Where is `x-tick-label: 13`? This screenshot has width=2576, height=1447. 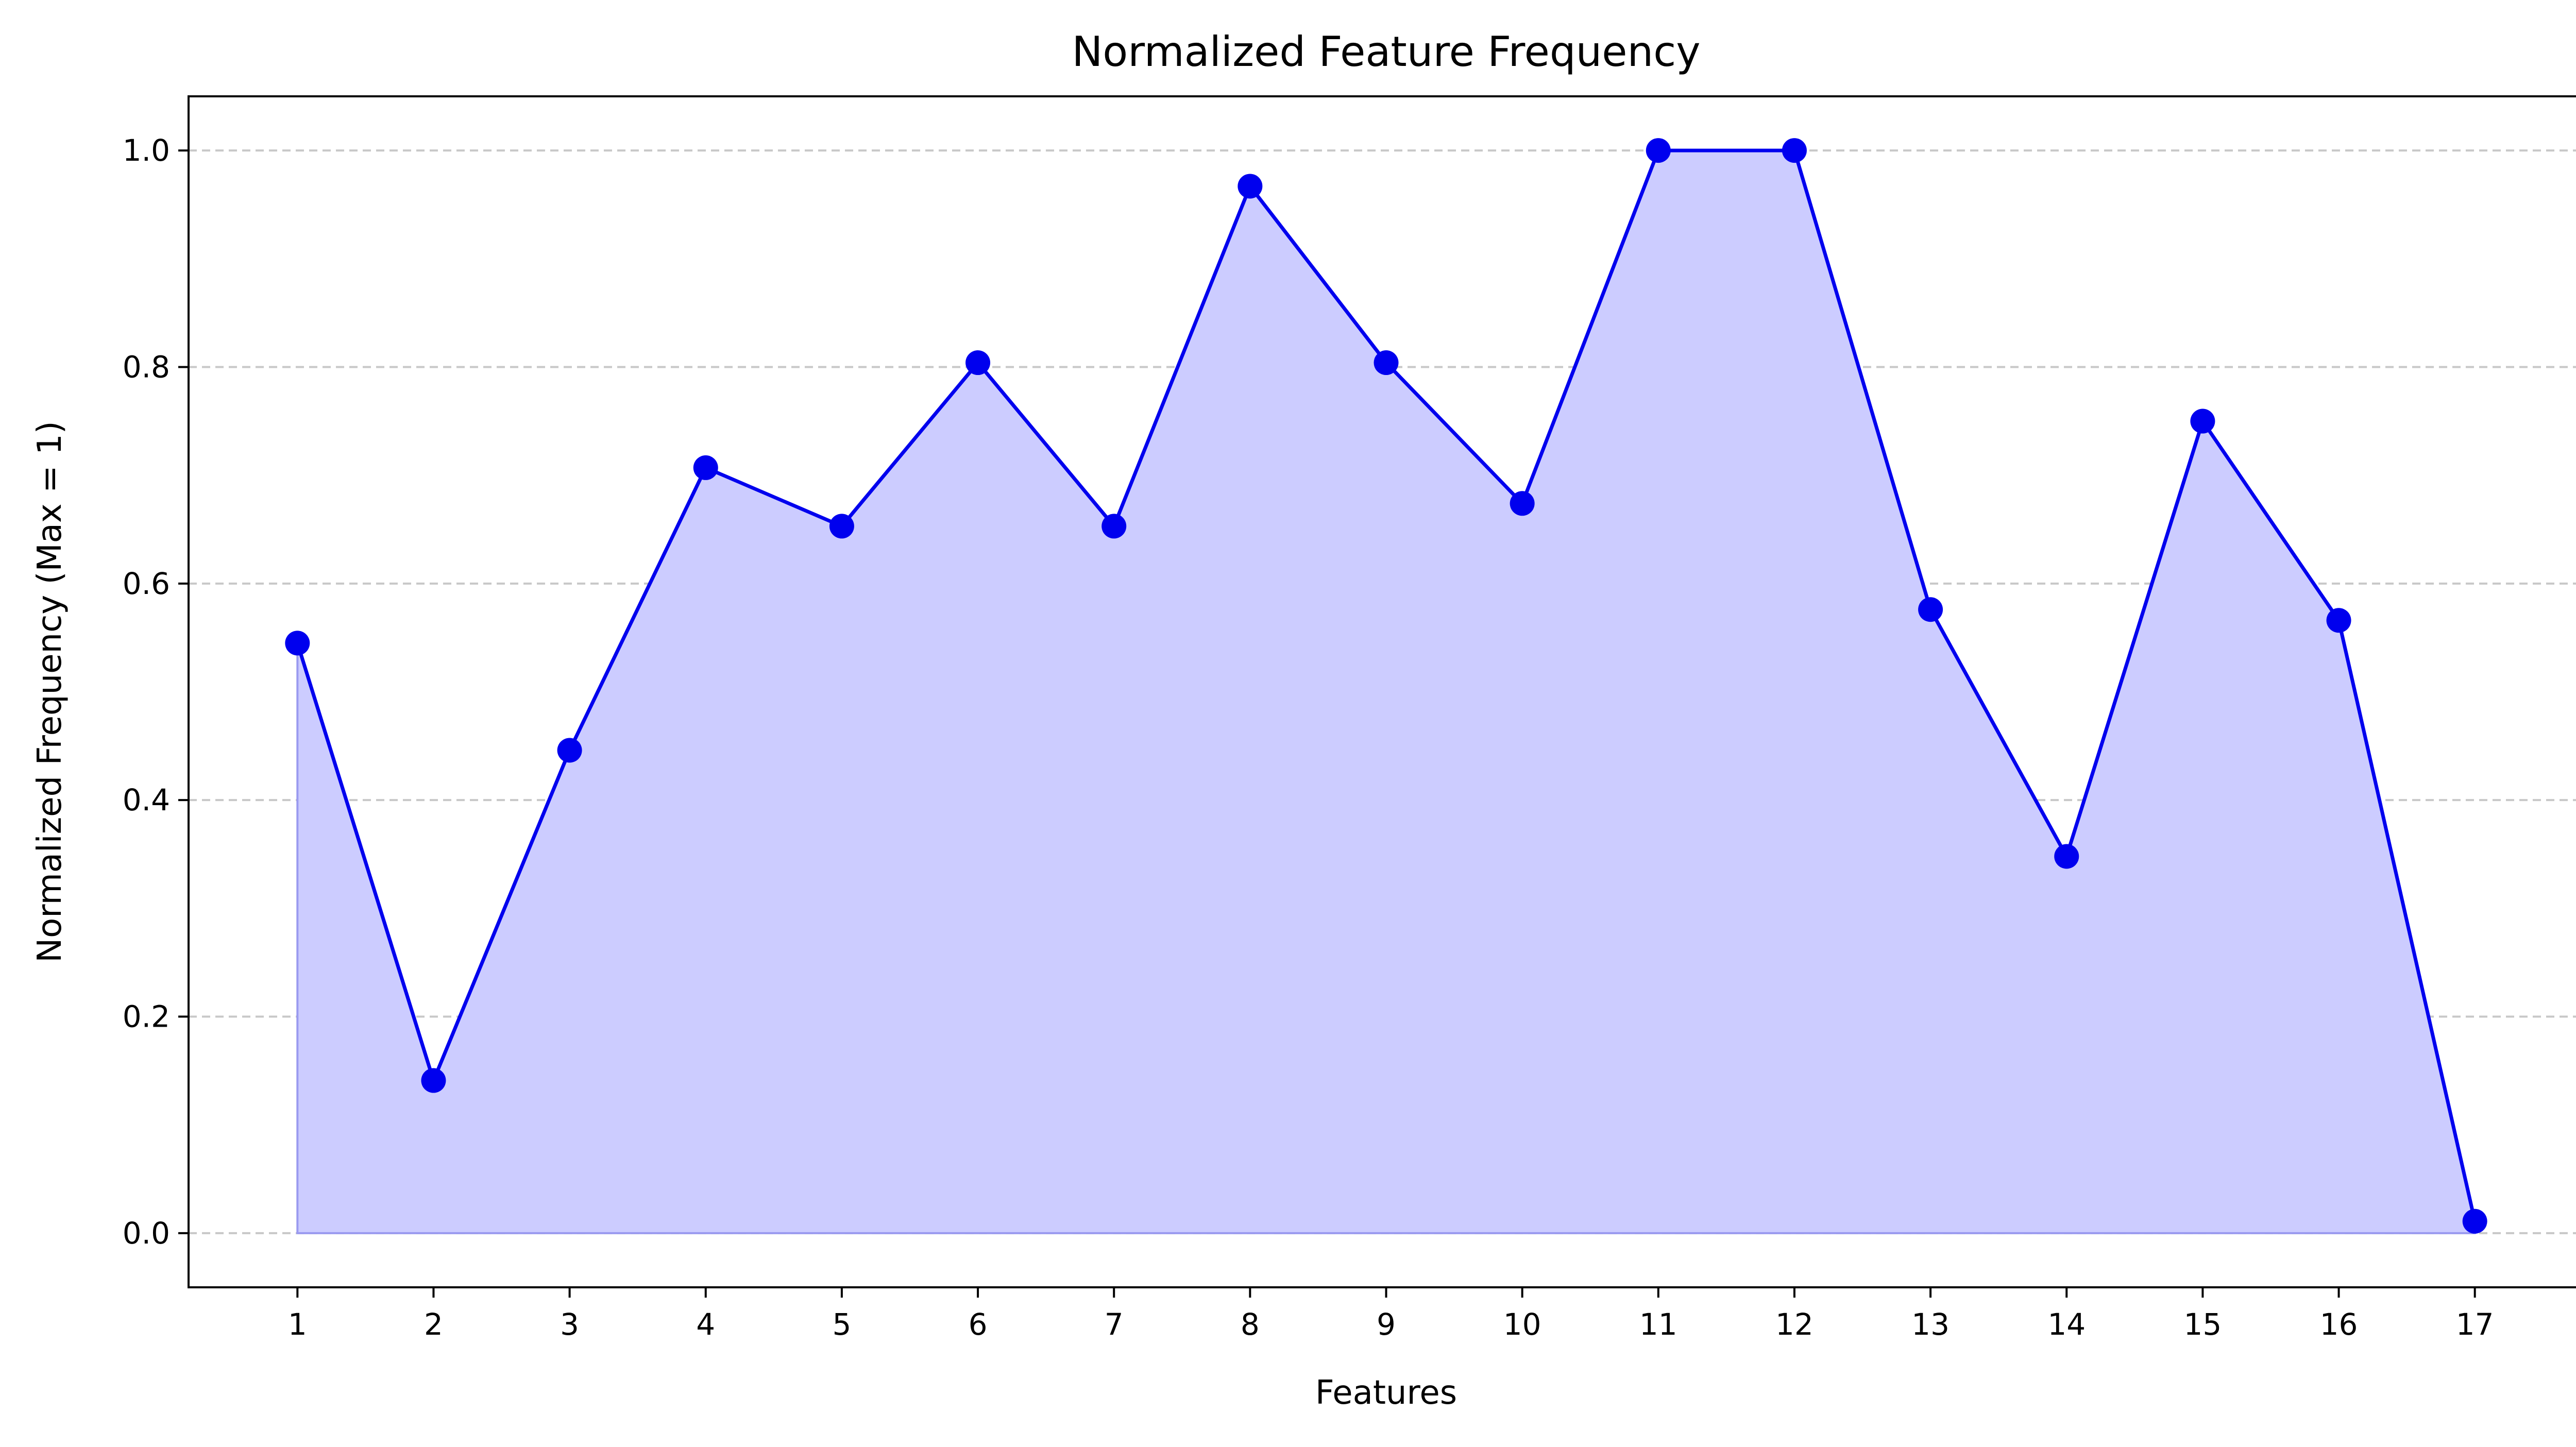
x-tick-label: 13 is located at coordinates (1930, 1324).